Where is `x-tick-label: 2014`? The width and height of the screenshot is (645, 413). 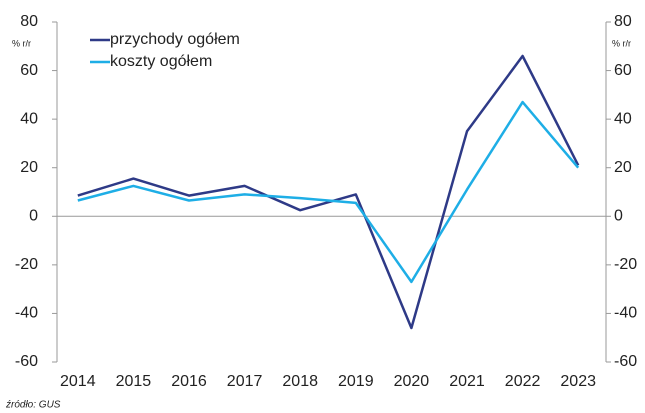
x-tick-label: 2014 is located at coordinates (78, 381).